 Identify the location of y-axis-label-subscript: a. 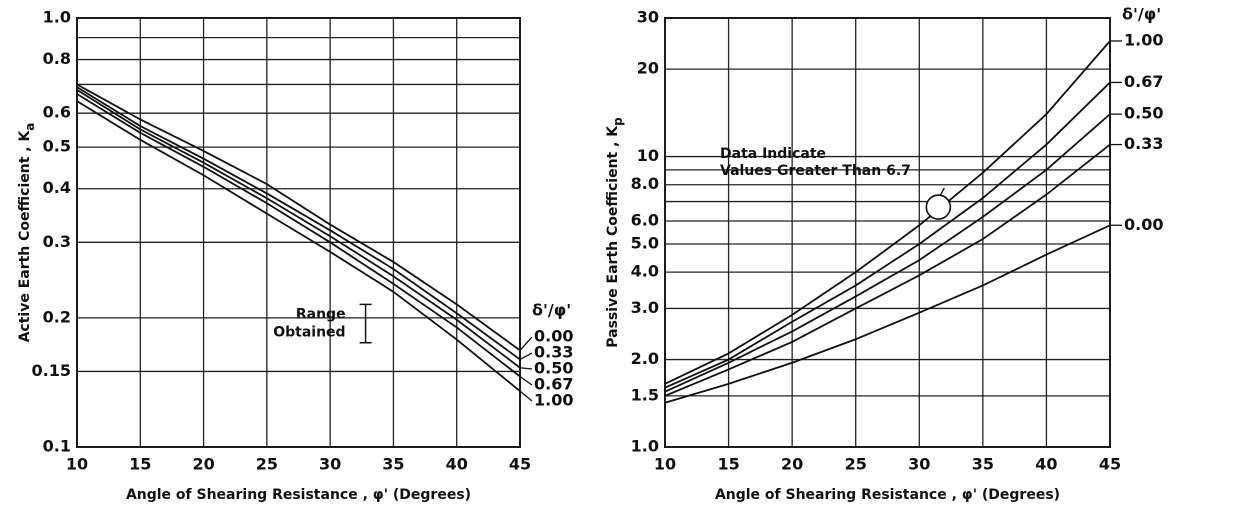
(30, 127).